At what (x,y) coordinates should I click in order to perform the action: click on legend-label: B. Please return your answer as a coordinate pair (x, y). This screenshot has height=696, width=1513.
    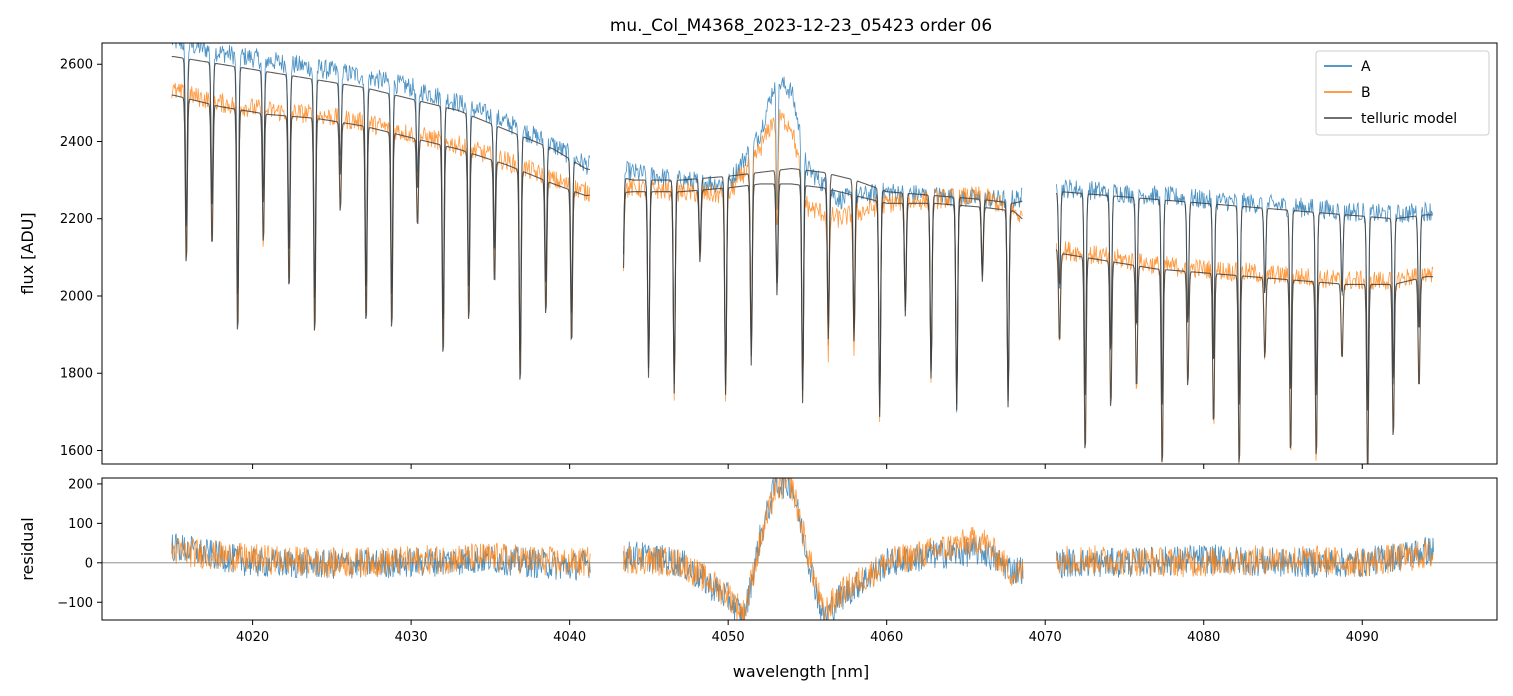
    Looking at the image, I should click on (1366, 93).